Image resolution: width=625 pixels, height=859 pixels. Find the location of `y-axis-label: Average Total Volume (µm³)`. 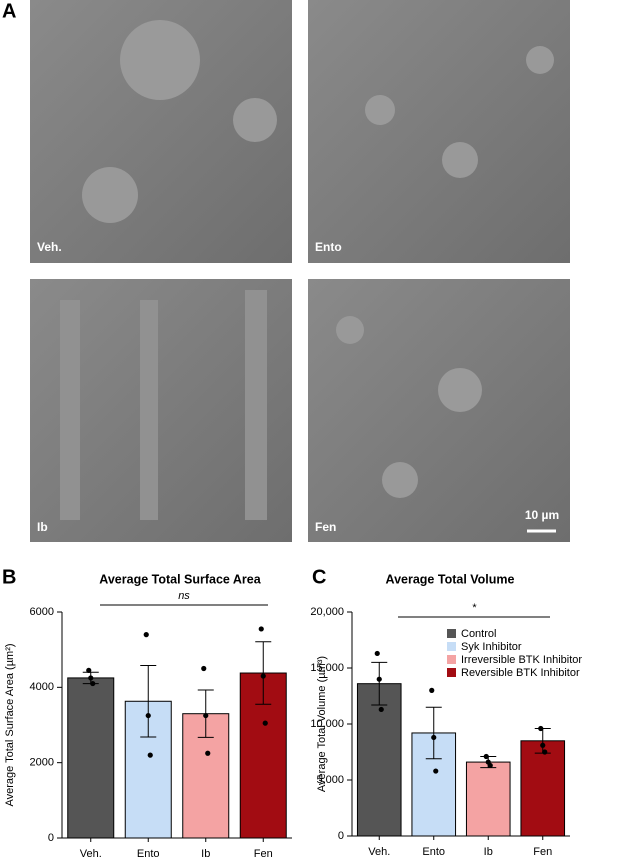

y-axis-label: Average Total Volume (µm³) is located at coordinates (322, 724).